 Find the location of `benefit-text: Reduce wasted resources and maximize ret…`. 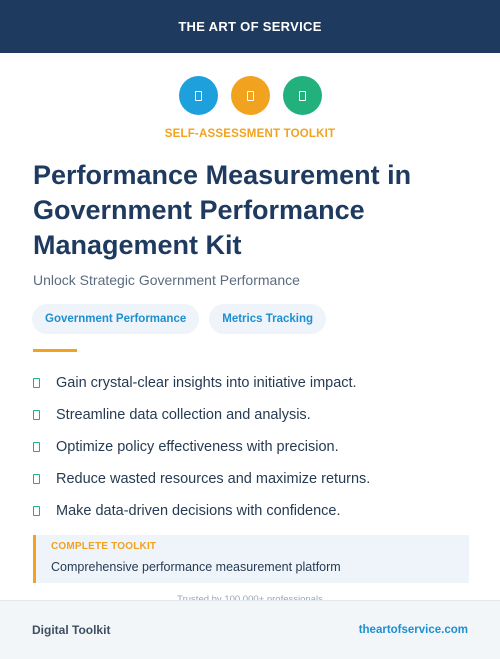

benefit-text: Reduce wasted resources and maximize ret… is located at coordinates (213, 479).